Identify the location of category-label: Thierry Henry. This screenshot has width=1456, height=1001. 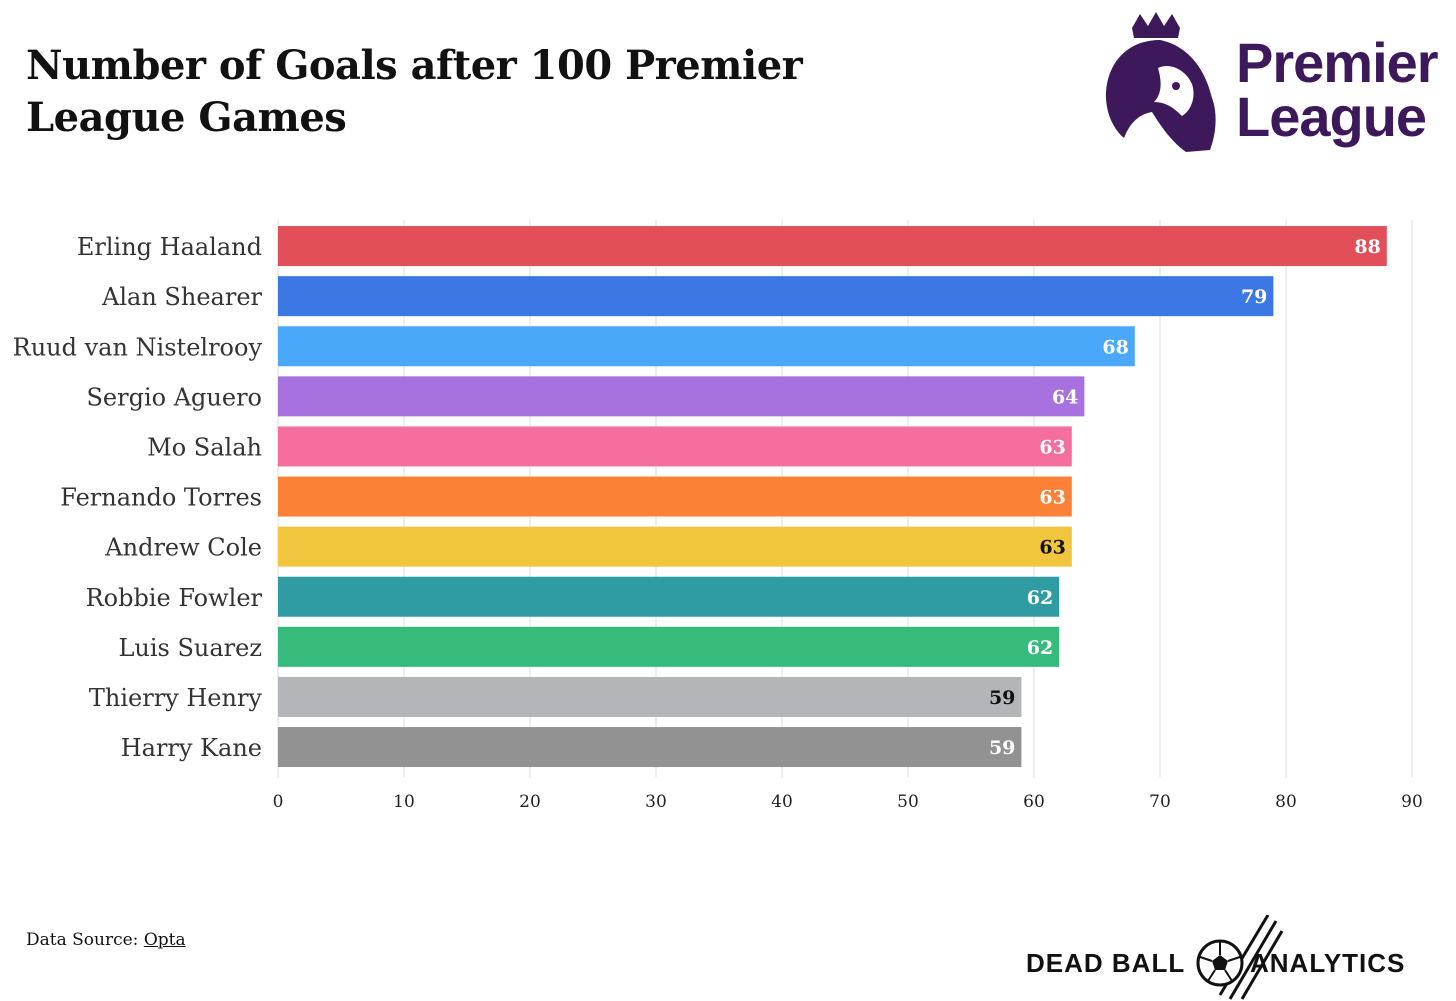
(176, 698).